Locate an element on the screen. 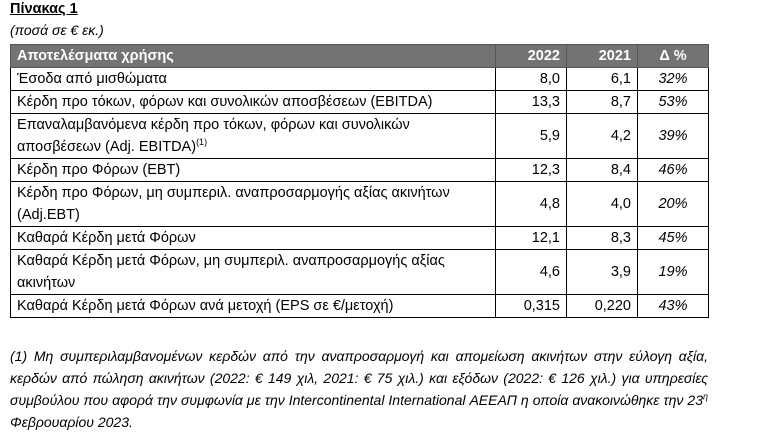  value-2022: 4,6 is located at coordinates (531, 272).